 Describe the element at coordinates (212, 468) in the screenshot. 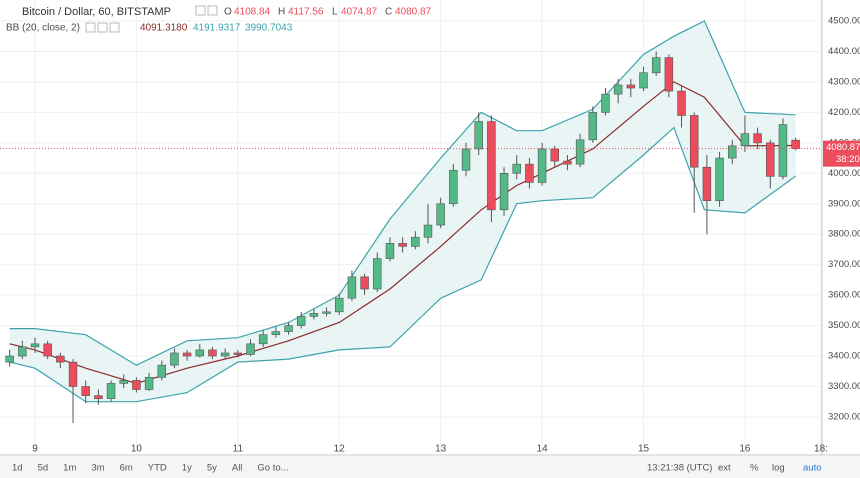

I see `range-button: 5y` at that location.